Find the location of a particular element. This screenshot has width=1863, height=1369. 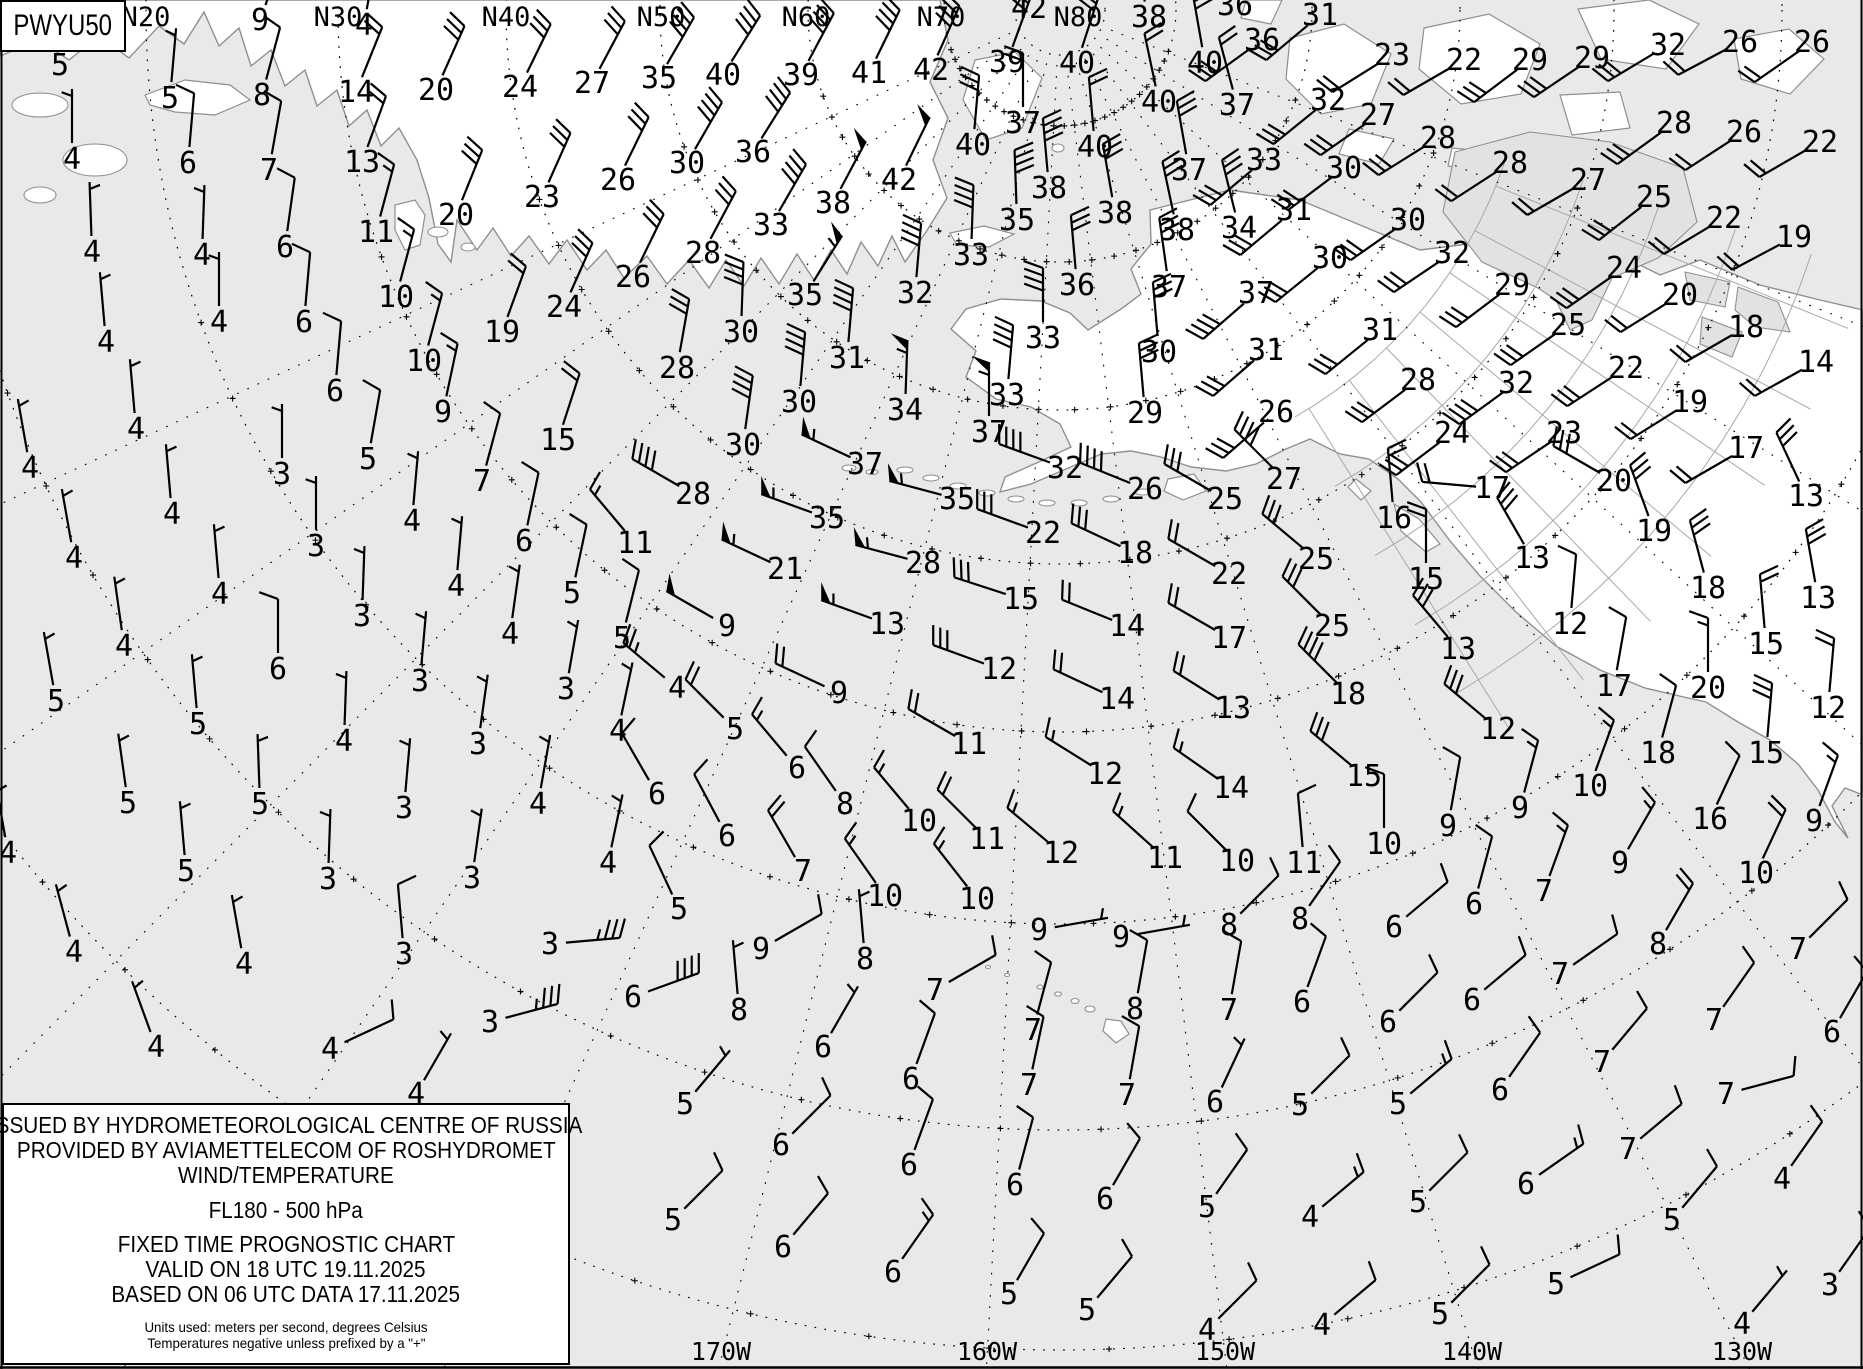

wind-station: 22 is located at coordinates (1018, 520).